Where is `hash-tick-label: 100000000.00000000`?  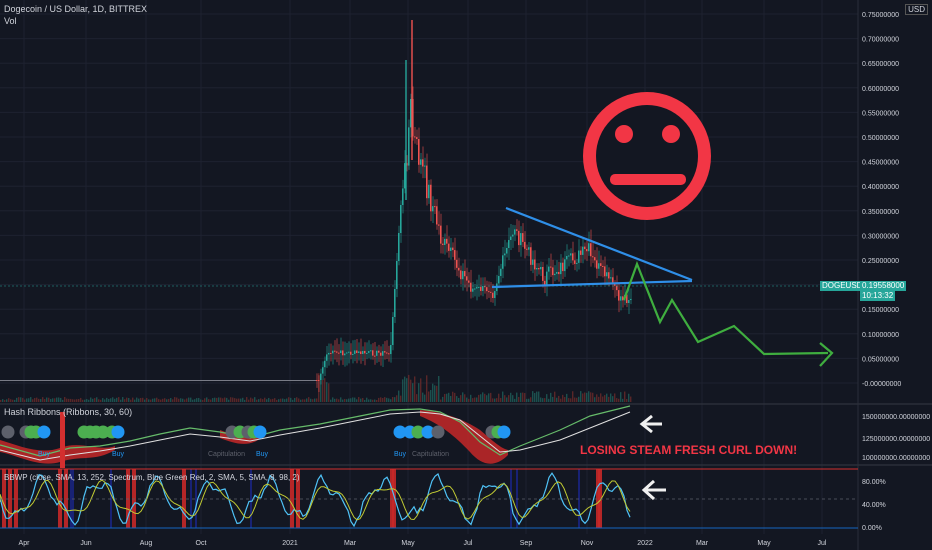
hash-tick-label: 100000000.00000000 is located at coordinates (896, 458).